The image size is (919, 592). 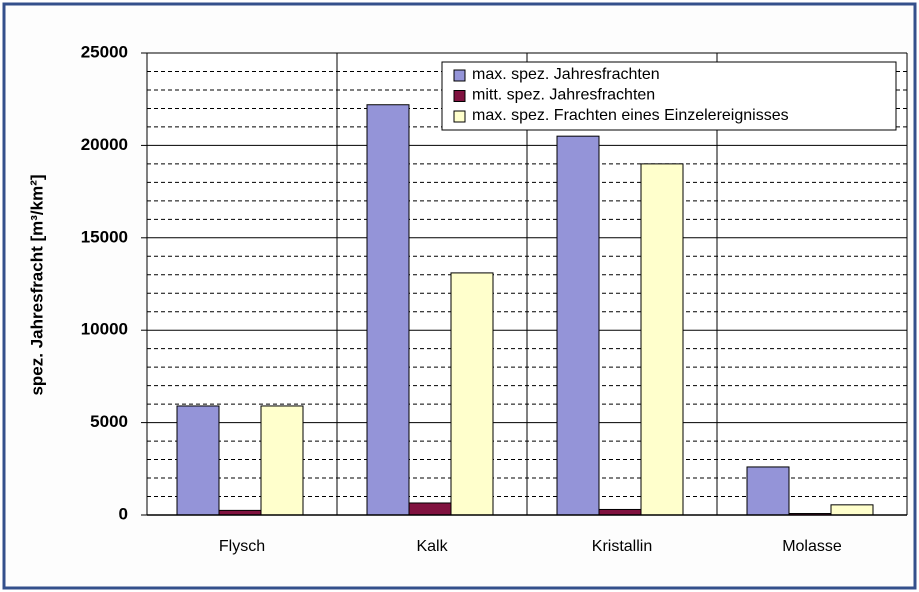 I want to click on x-tick-label: Kalk, so click(x=432, y=546).